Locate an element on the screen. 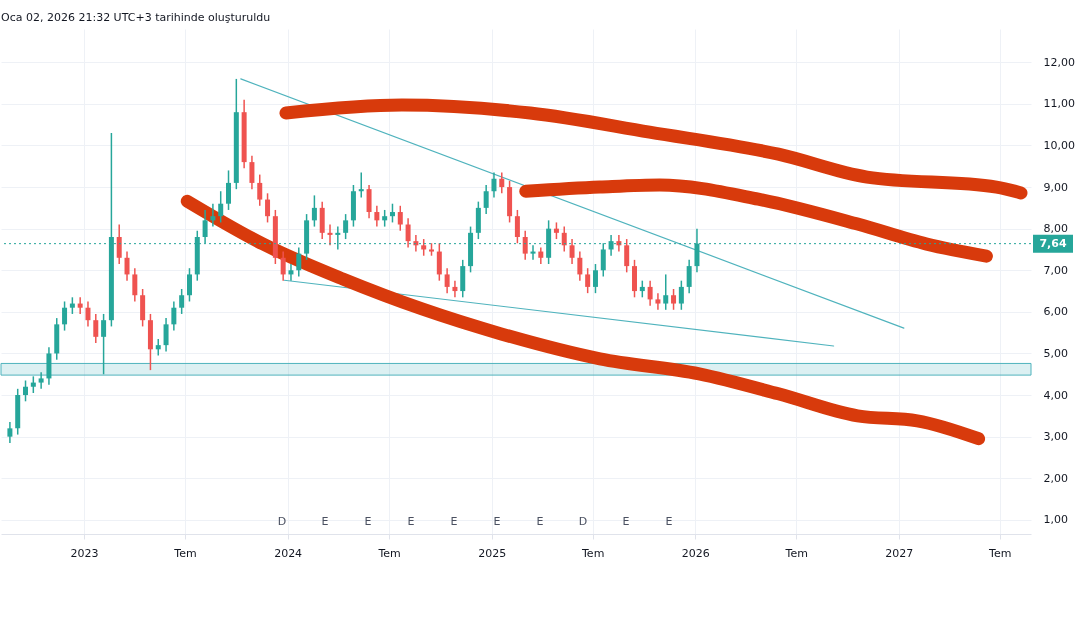 This screenshot has width=1080, height=630. y-tick-label: 5,00 is located at coordinates (1055, 353).